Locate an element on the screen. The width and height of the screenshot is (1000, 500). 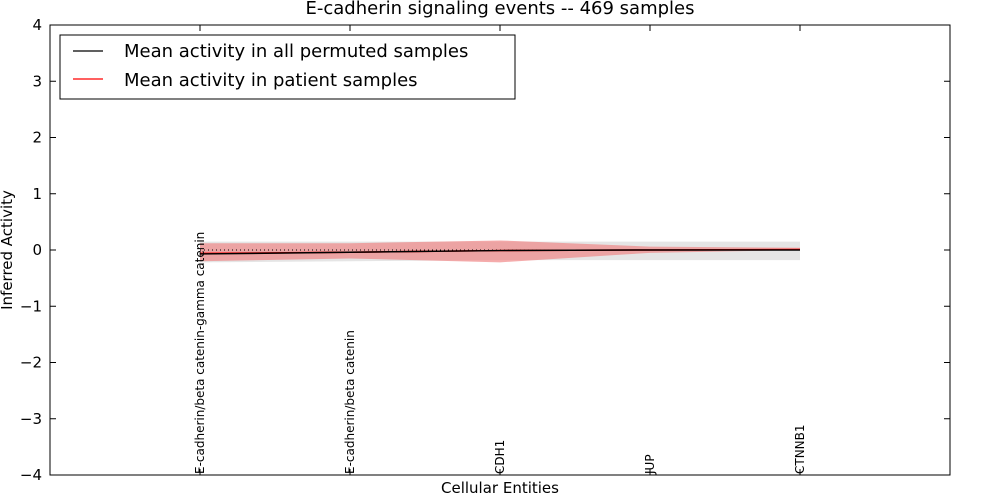
y-tick-label: 1 is located at coordinates (37, 194).